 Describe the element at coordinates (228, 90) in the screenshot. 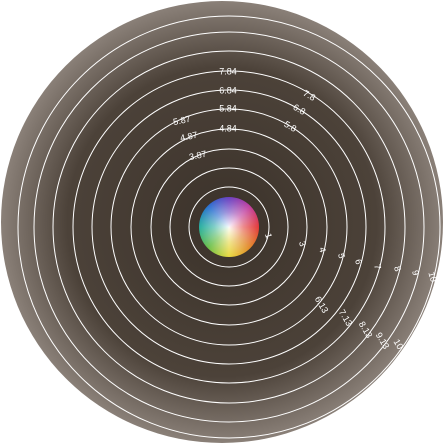

I see `ring-label: 6.84` at that location.